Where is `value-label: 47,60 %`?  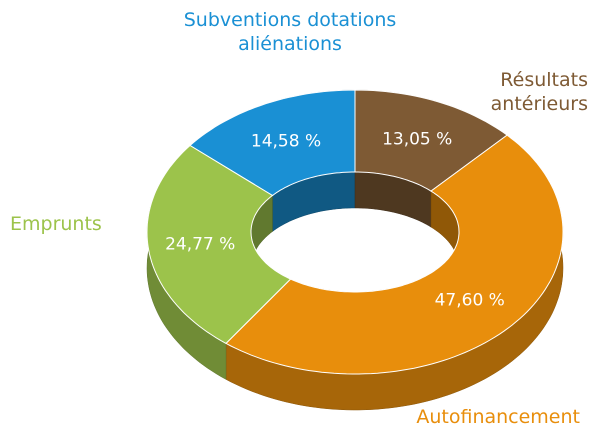
value-label: 47,60 % is located at coordinates (470, 300).